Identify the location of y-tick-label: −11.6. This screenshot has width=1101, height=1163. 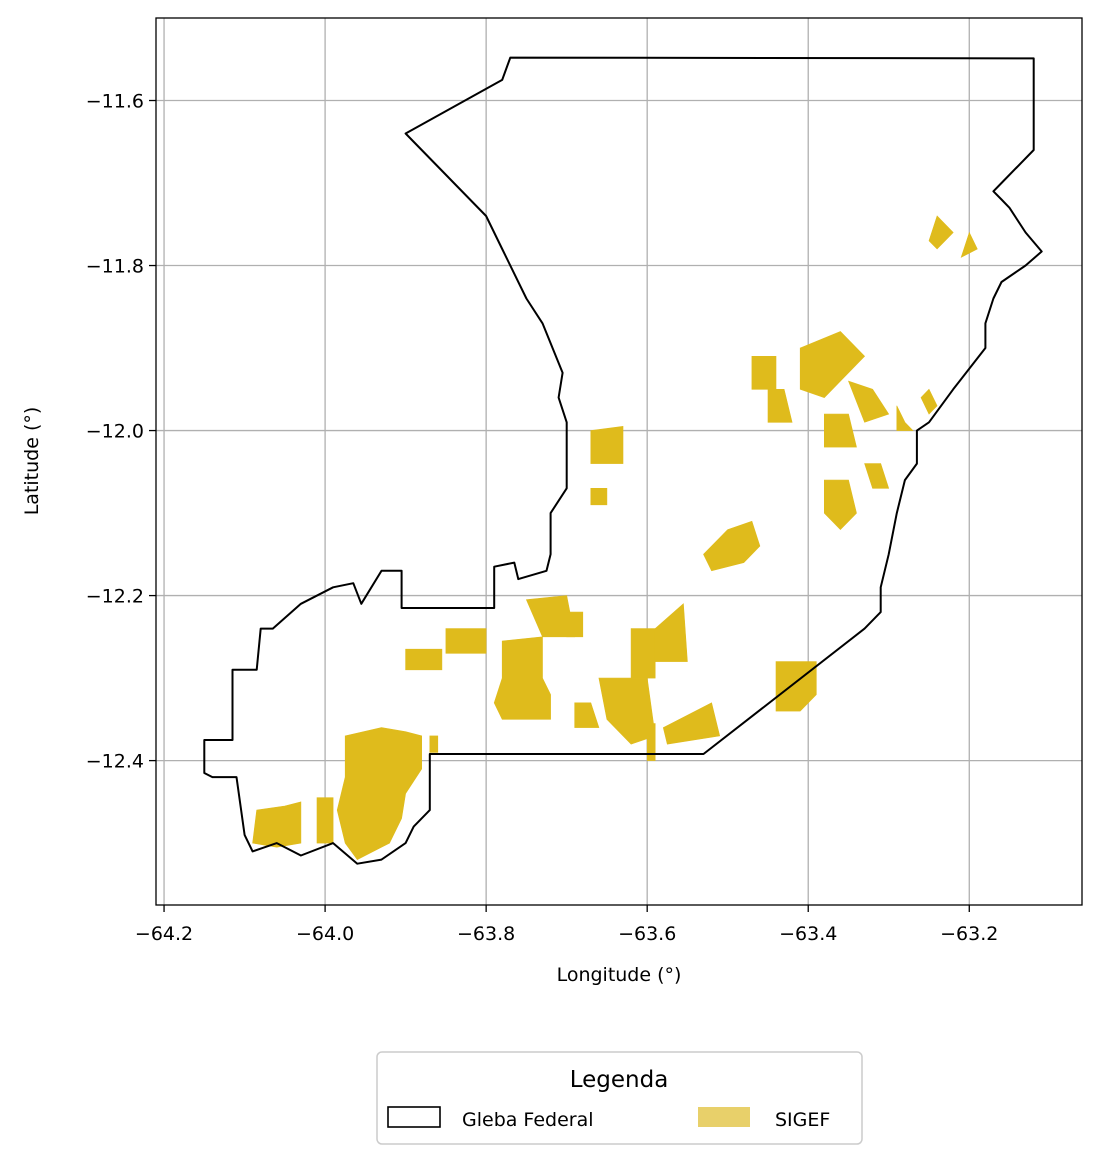
(115, 102).